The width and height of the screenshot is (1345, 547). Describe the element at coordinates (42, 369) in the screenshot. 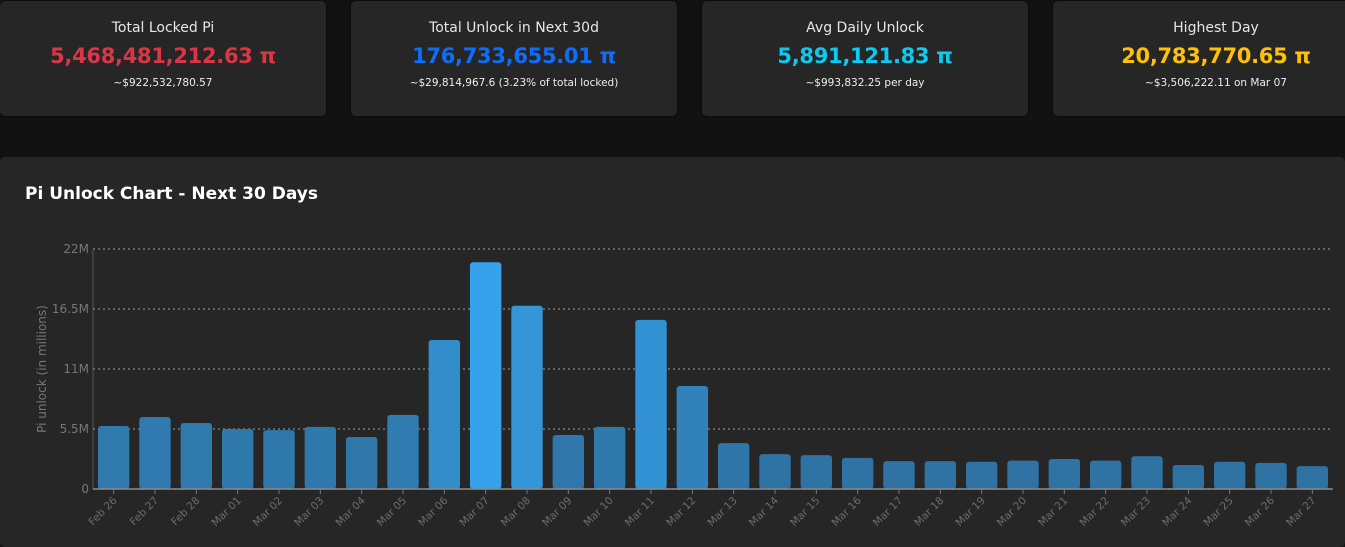

I see `y-axis-label: Pi unlock (in millions)` at that location.